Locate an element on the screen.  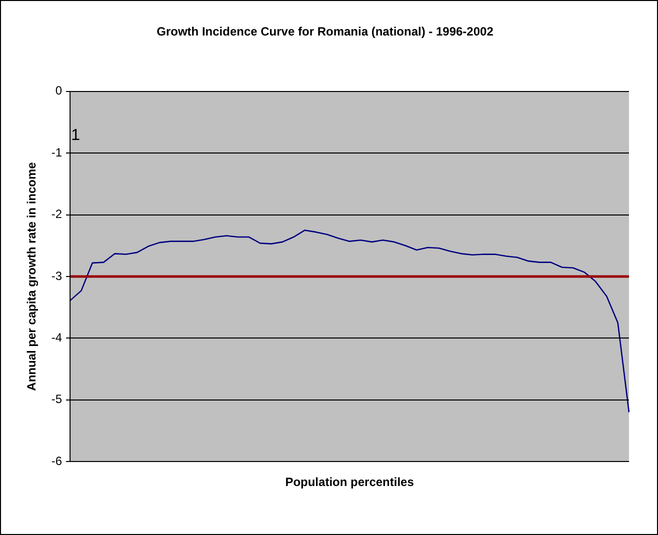
chart-title: Growth Incidence Curve for Romania (national) - 1996-2002 is located at coordinates (325, 31).